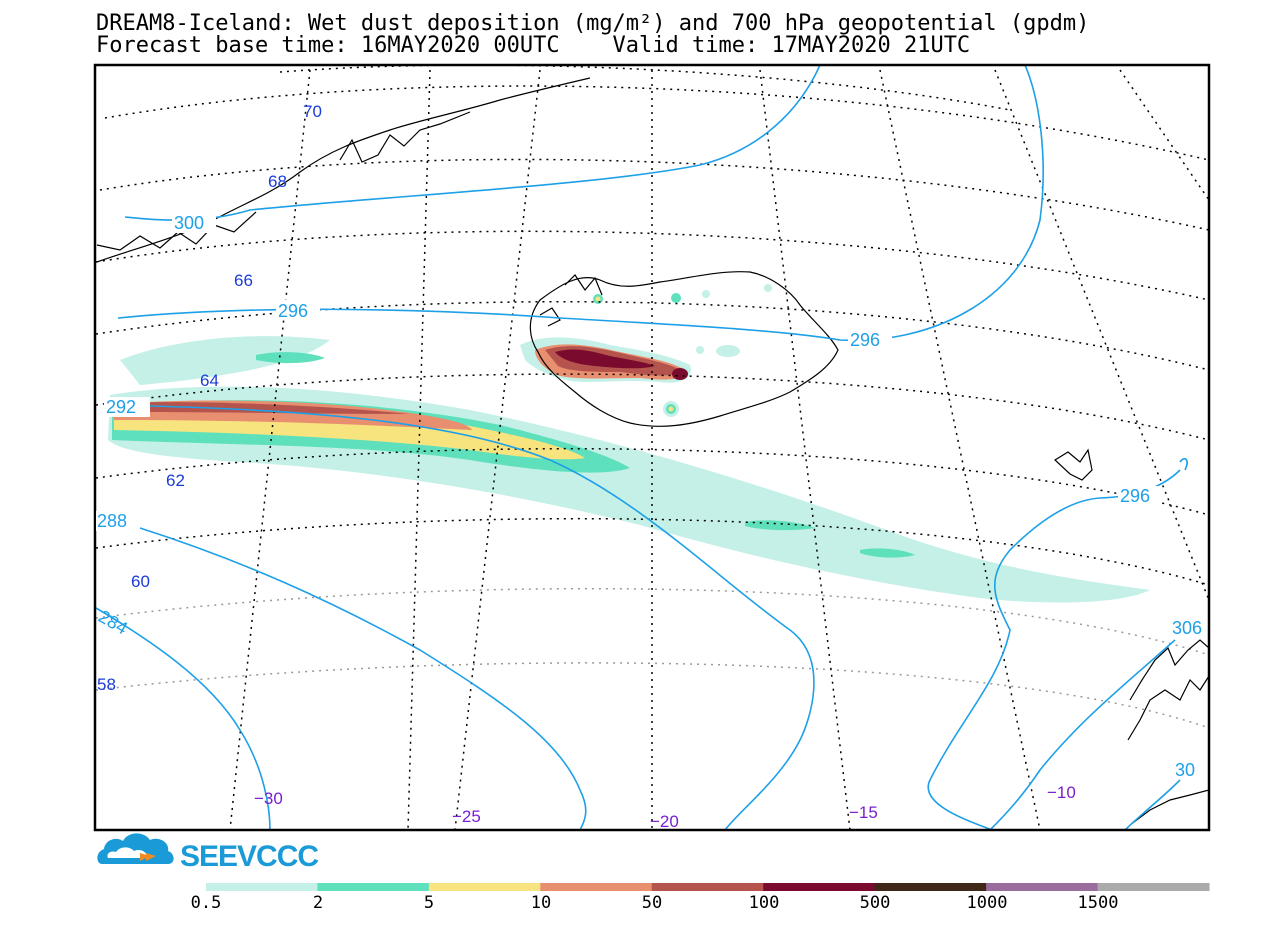 The width and height of the screenshot is (1276, 925). Describe the element at coordinates (112, 521) in the screenshot. I see `iso-label-288: 288` at that location.